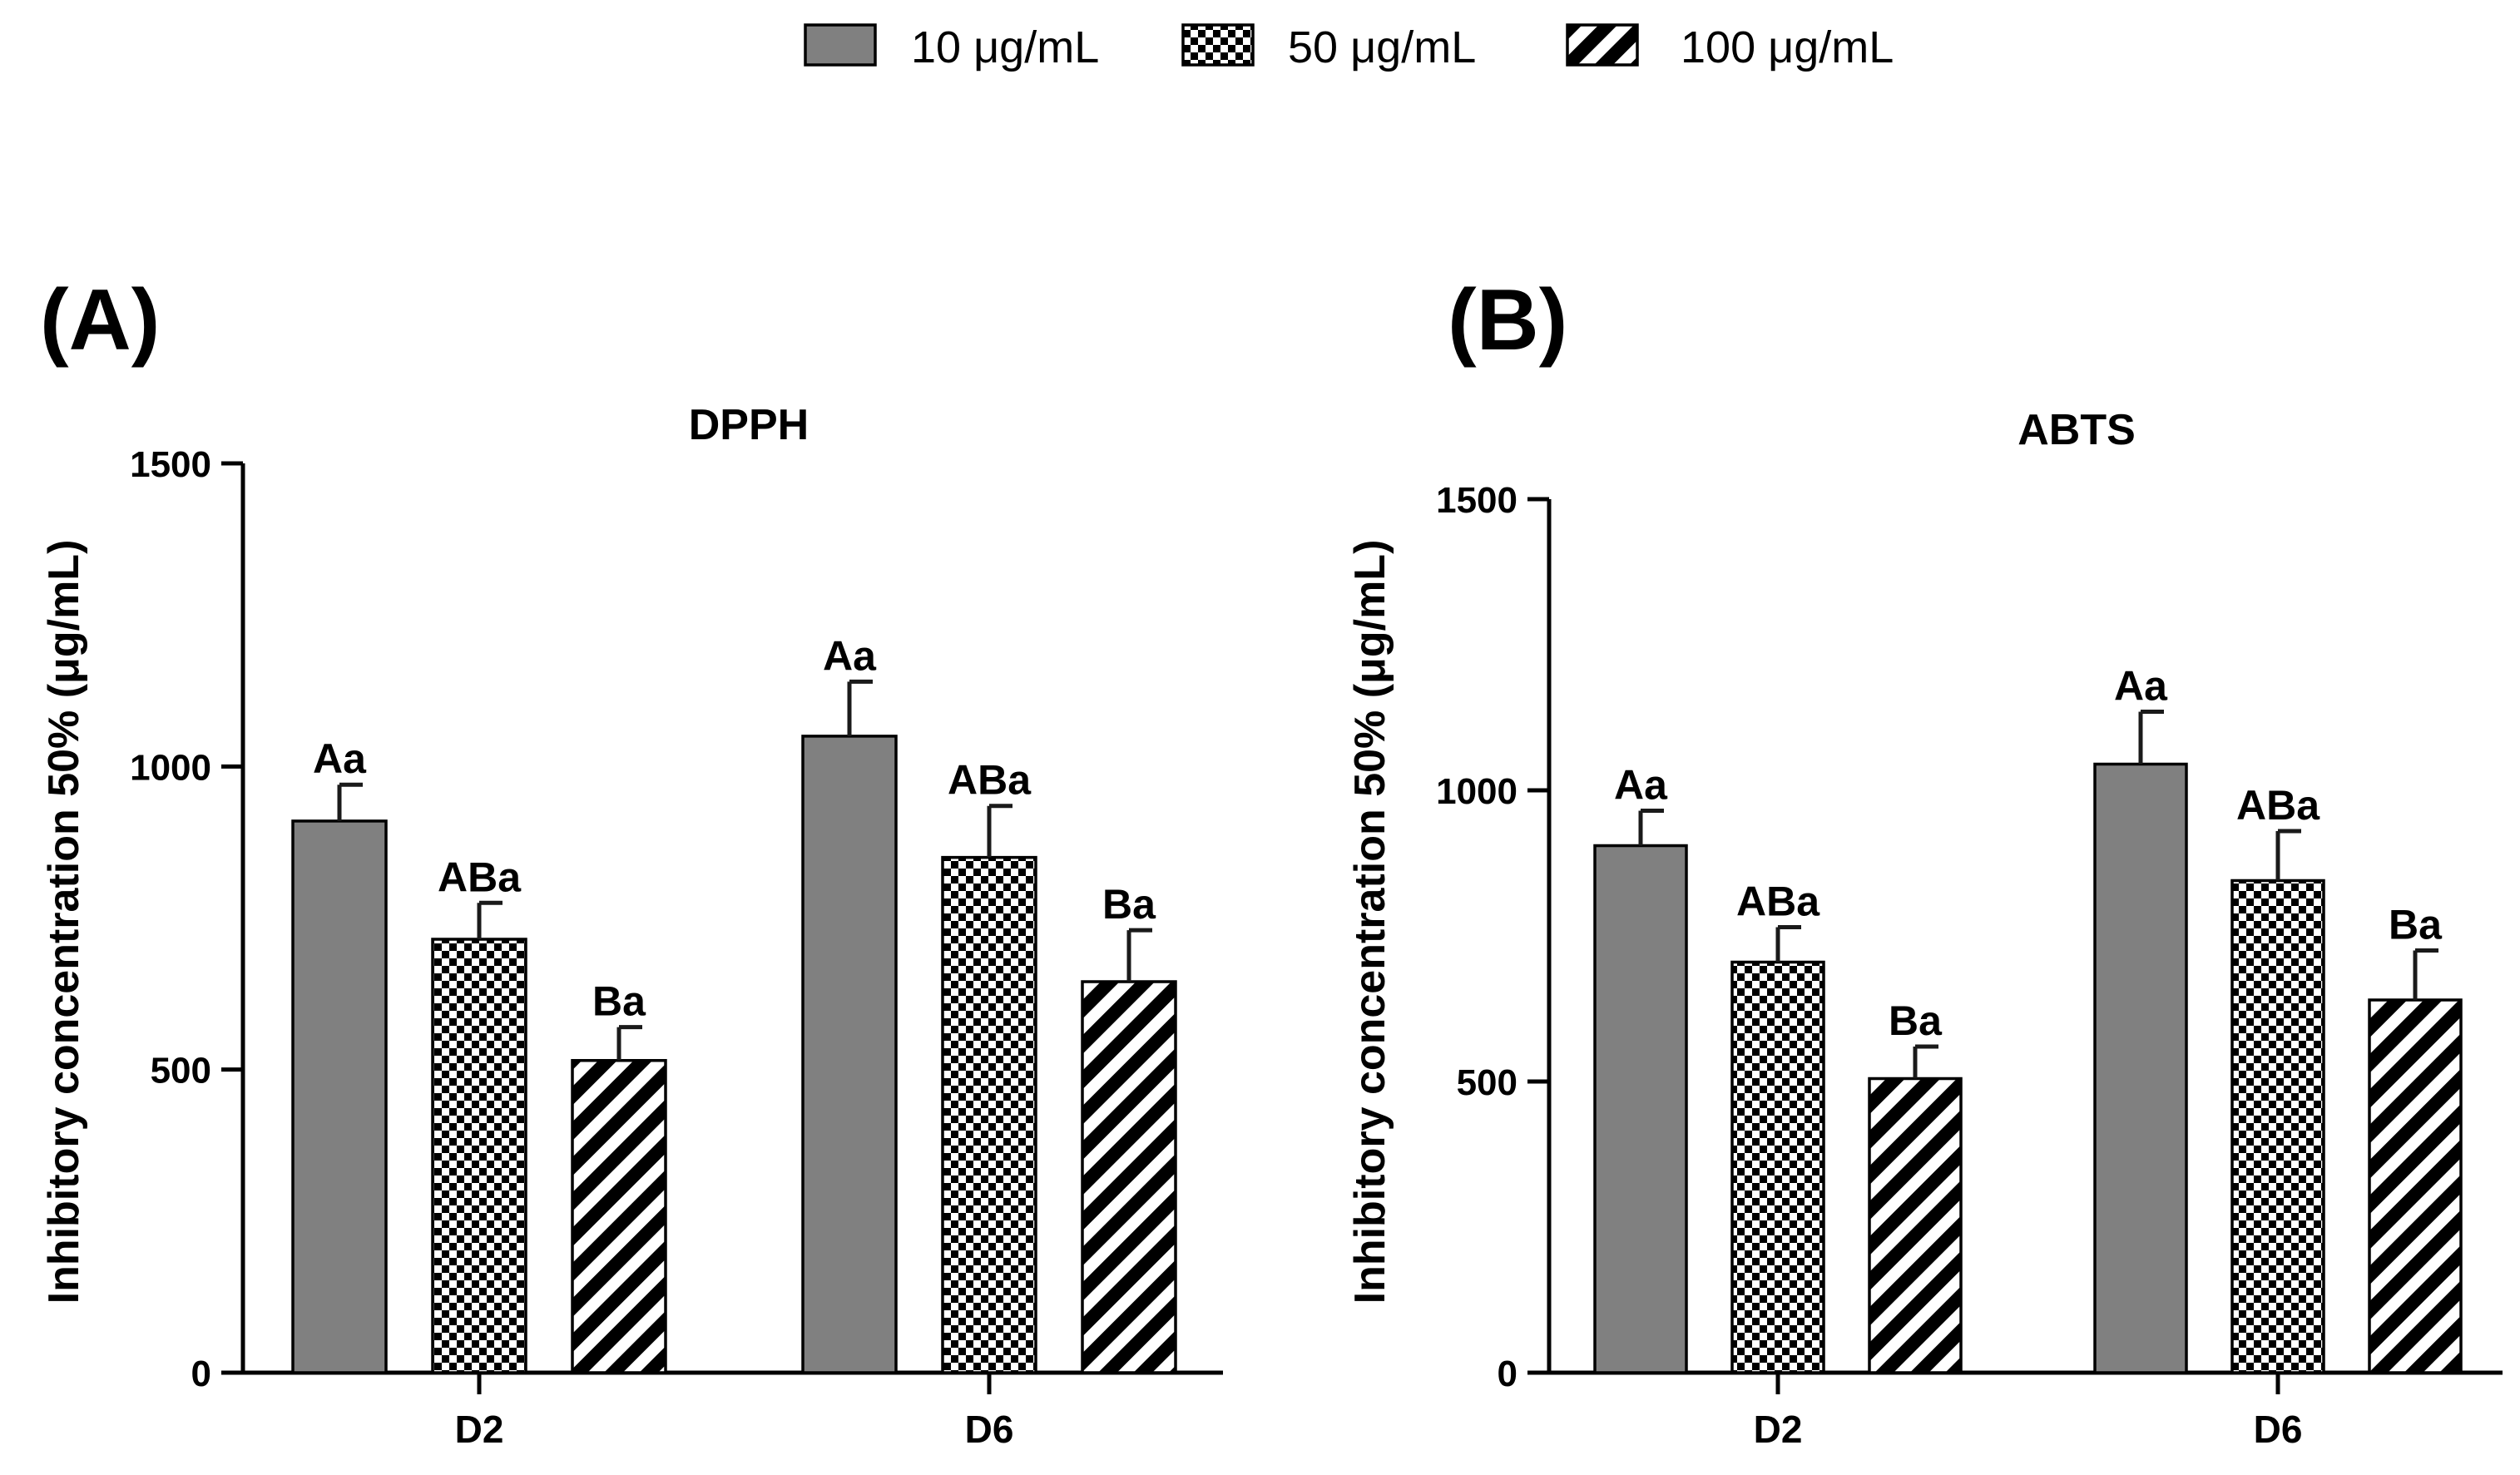 The width and height of the screenshot is (2520, 1475). I want to click on legend-label: 10 μg/mL, so click(1005, 47).